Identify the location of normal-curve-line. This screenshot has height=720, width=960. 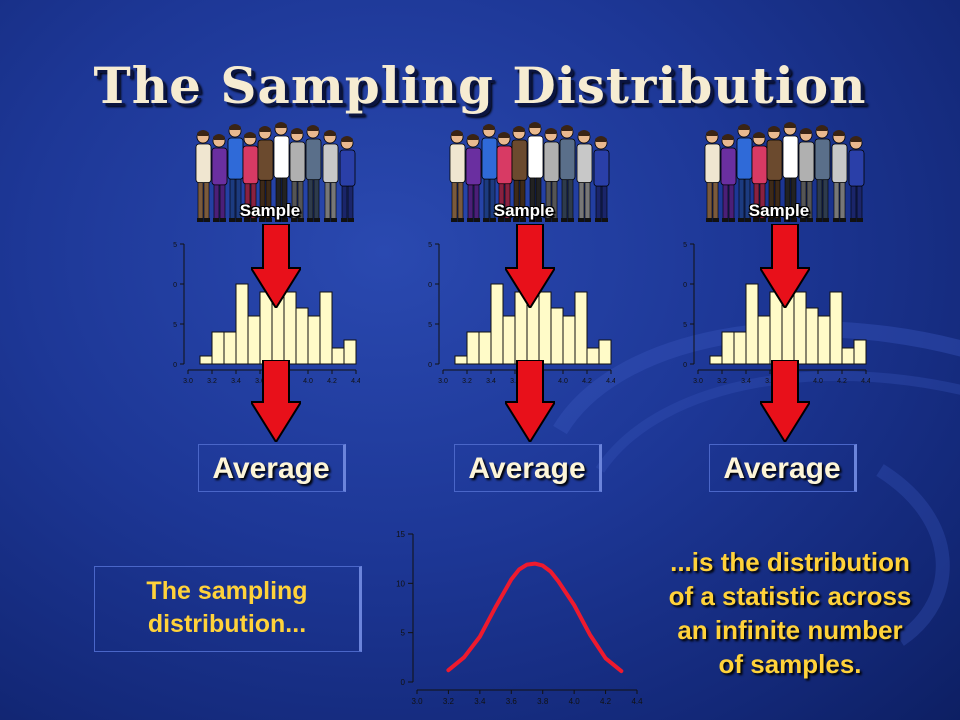
(535, 617).